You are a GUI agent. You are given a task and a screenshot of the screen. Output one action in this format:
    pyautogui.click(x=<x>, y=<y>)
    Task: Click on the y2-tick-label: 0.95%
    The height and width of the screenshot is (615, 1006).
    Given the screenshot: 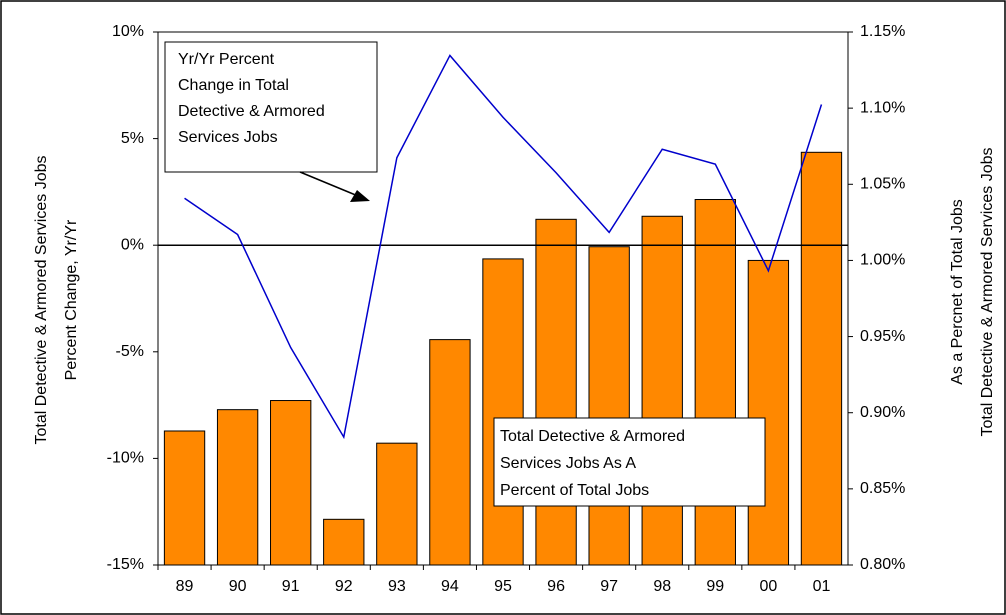 What is the action you would take?
    pyautogui.click(x=882, y=336)
    